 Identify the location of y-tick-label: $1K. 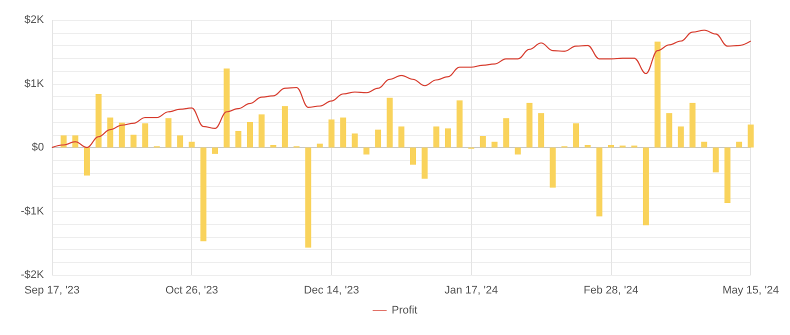
(34, 84).